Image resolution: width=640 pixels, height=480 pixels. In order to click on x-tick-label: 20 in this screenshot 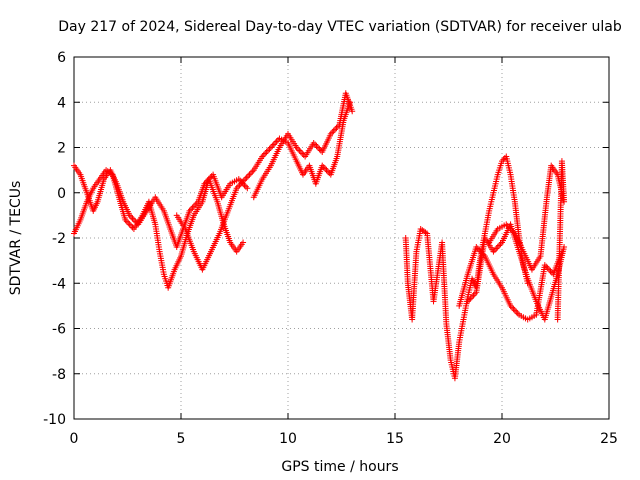, I will do `click(502, 439)`.